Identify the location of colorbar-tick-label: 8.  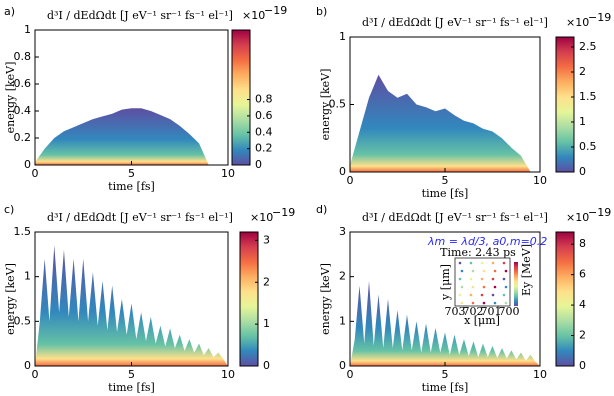
(582, 243).